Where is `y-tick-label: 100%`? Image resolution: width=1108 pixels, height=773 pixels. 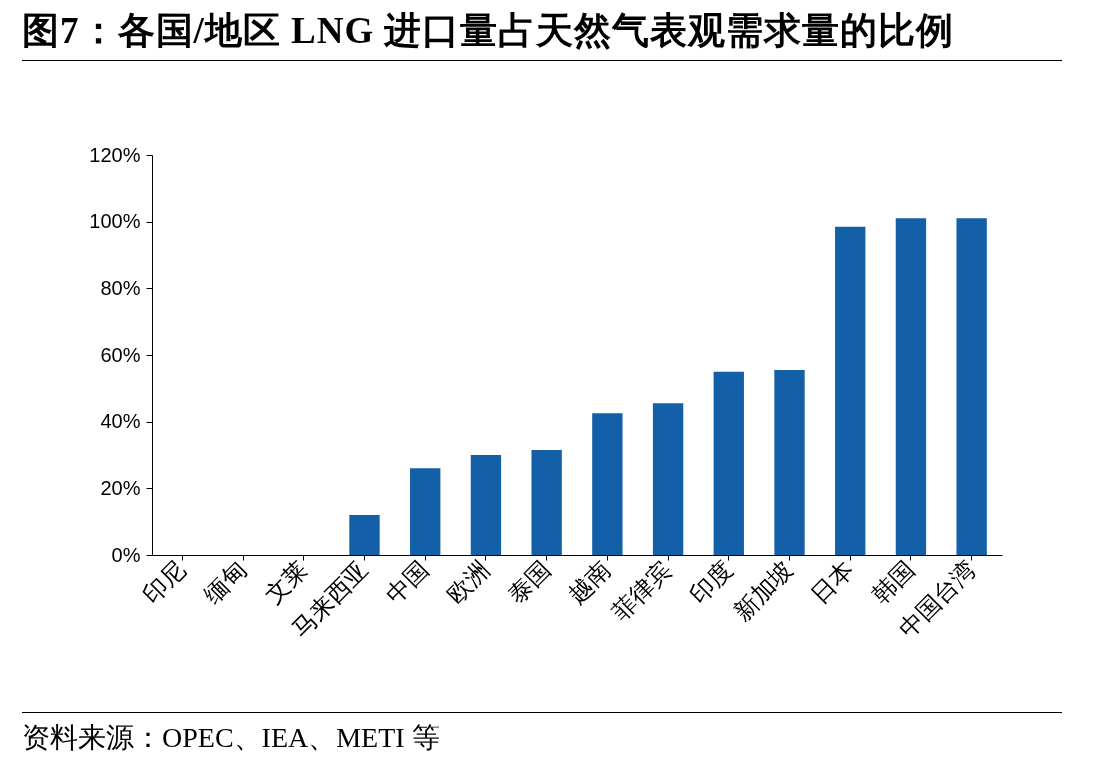
y-tick-label: 100% is located at coordinates (115, 221).